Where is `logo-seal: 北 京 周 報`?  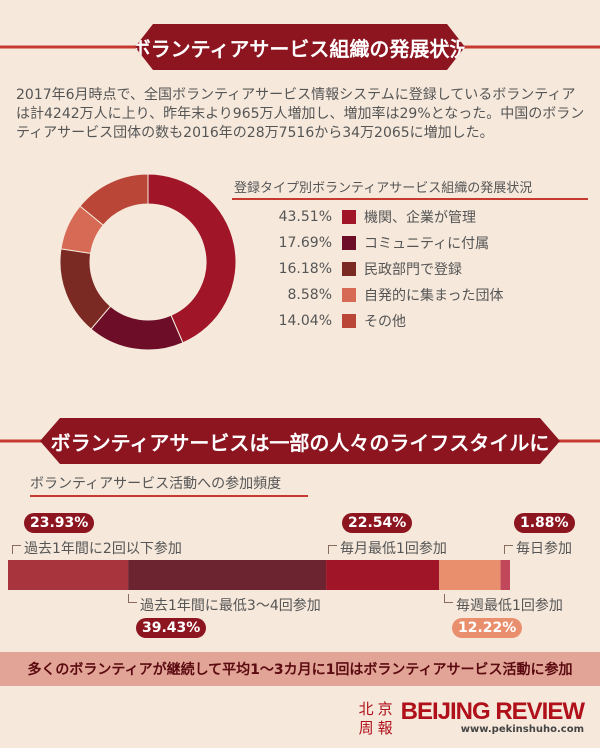
logo-seal: 北 京 周 報 is located at coordinates (376, 719).